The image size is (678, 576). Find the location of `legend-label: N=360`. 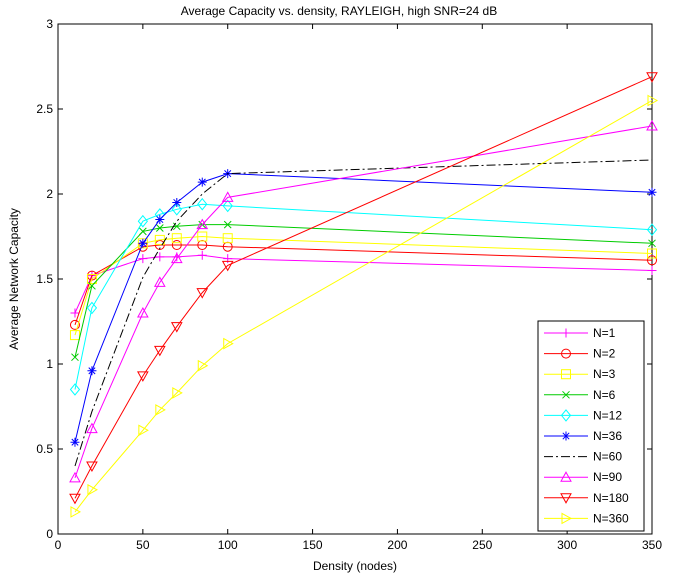

legend-label: N=360 is located at coordinates (611, 518).